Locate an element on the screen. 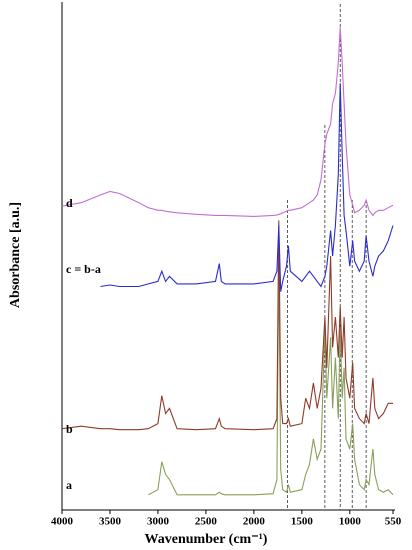 The height and width of the screenshot is (550, 412). x-tick-label: 3000 is located at coordinates (158, 522).